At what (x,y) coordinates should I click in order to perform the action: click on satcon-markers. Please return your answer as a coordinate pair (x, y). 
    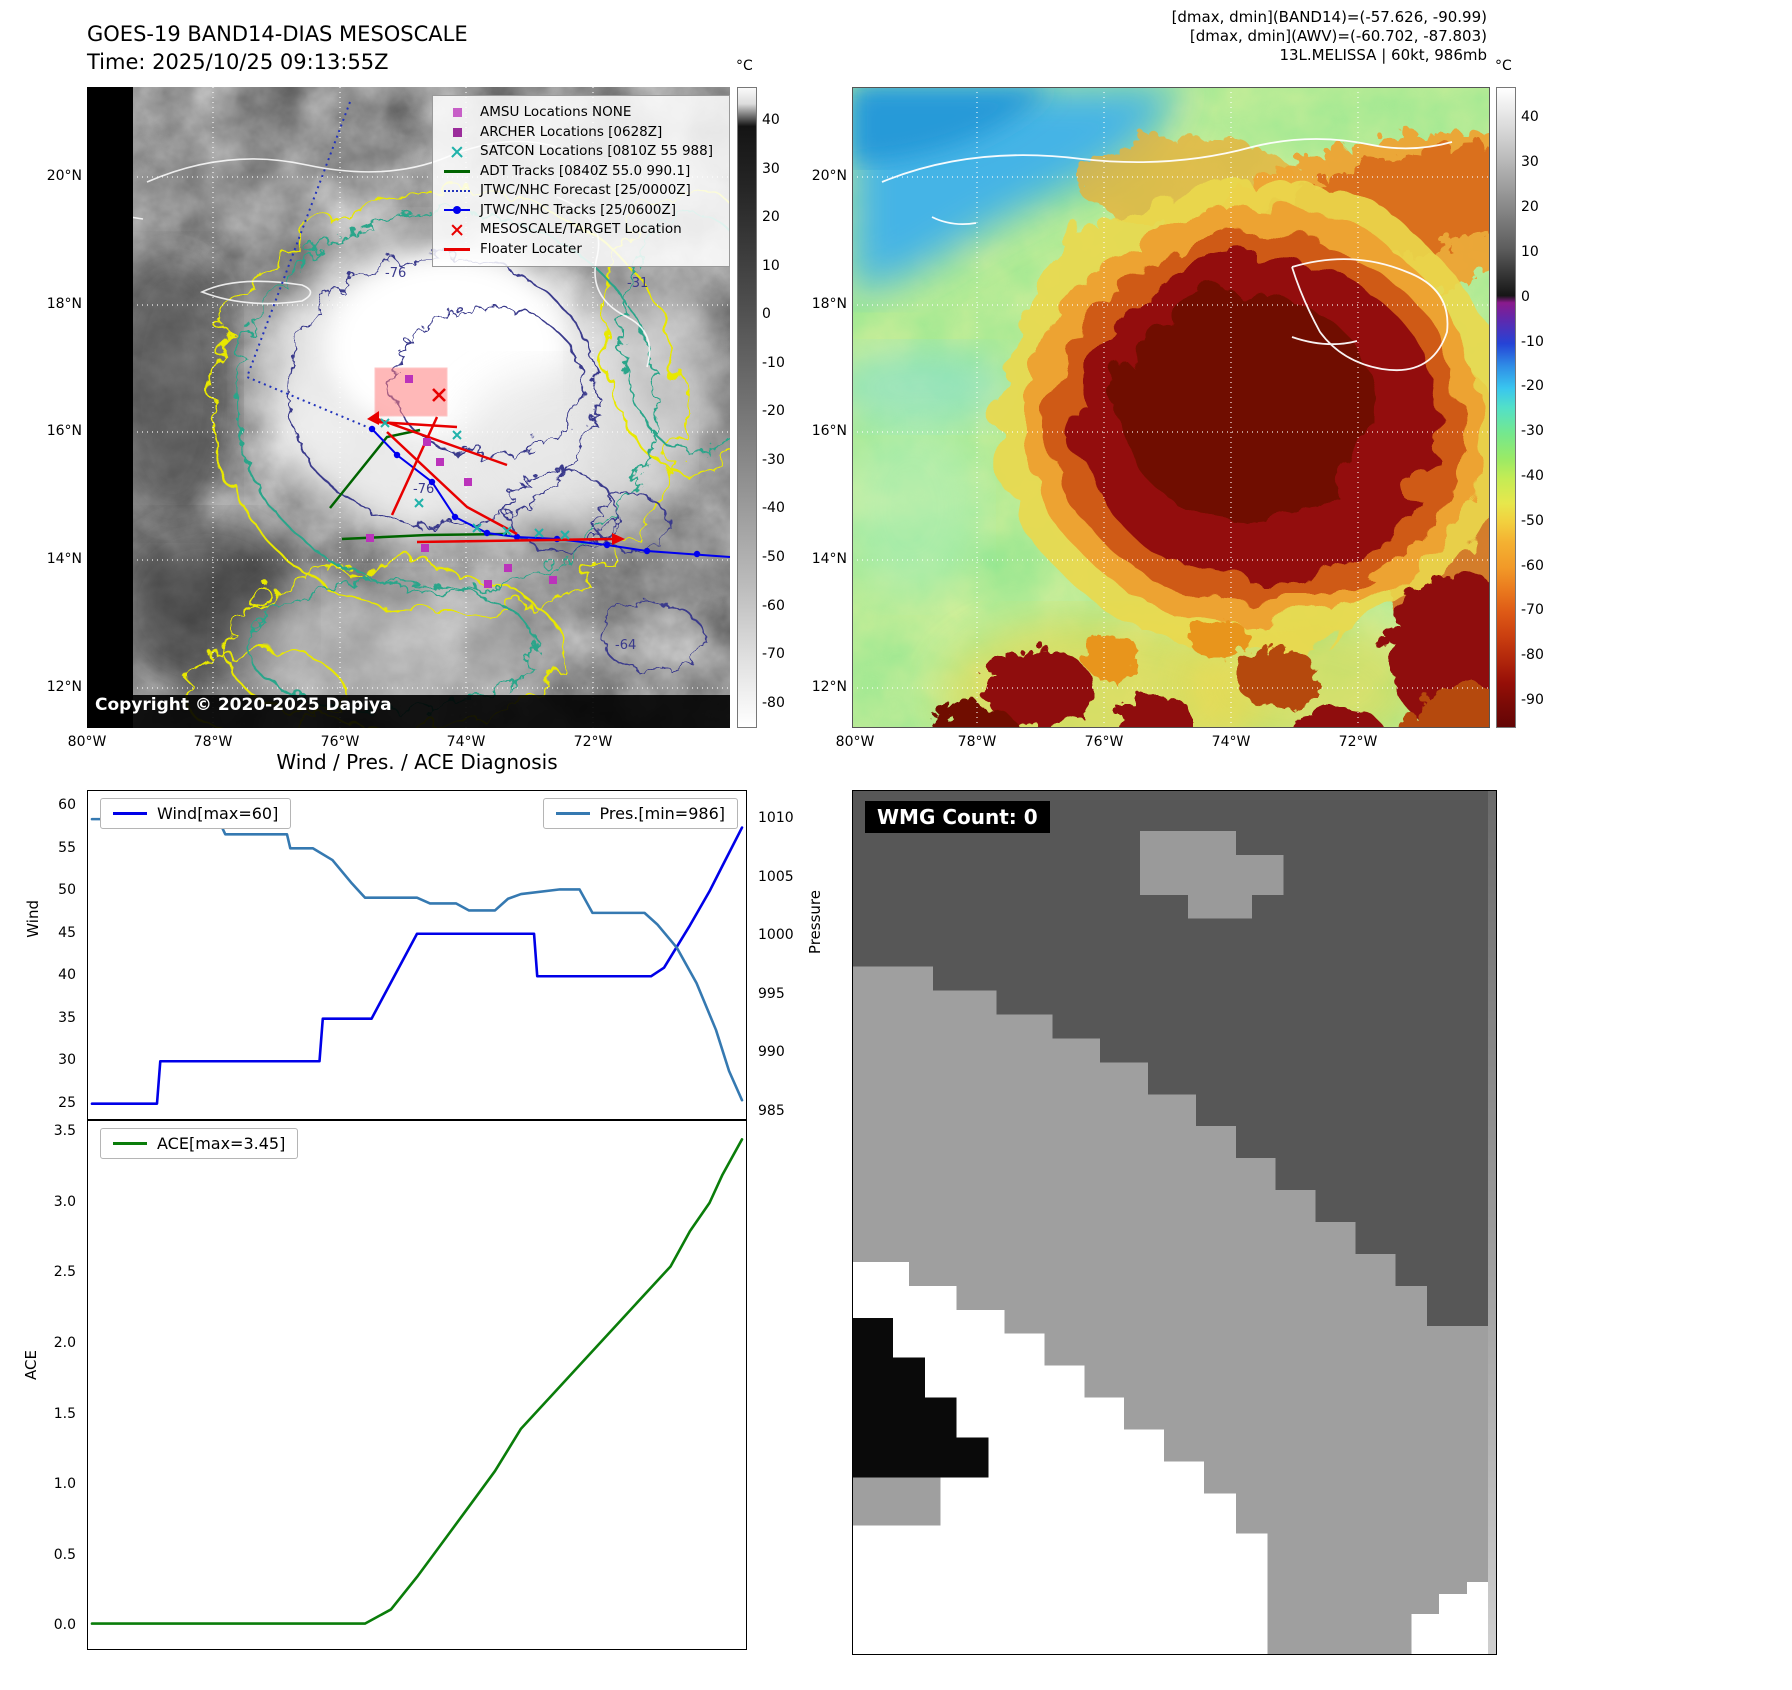
    Looking at the image, I should click on (475, 479).